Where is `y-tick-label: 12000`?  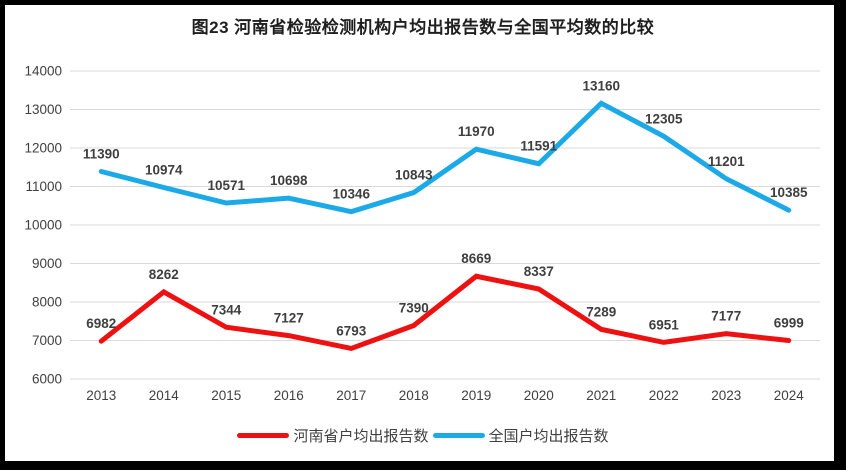
y-tick-label: 12000 is located at coordinates (43, 148).